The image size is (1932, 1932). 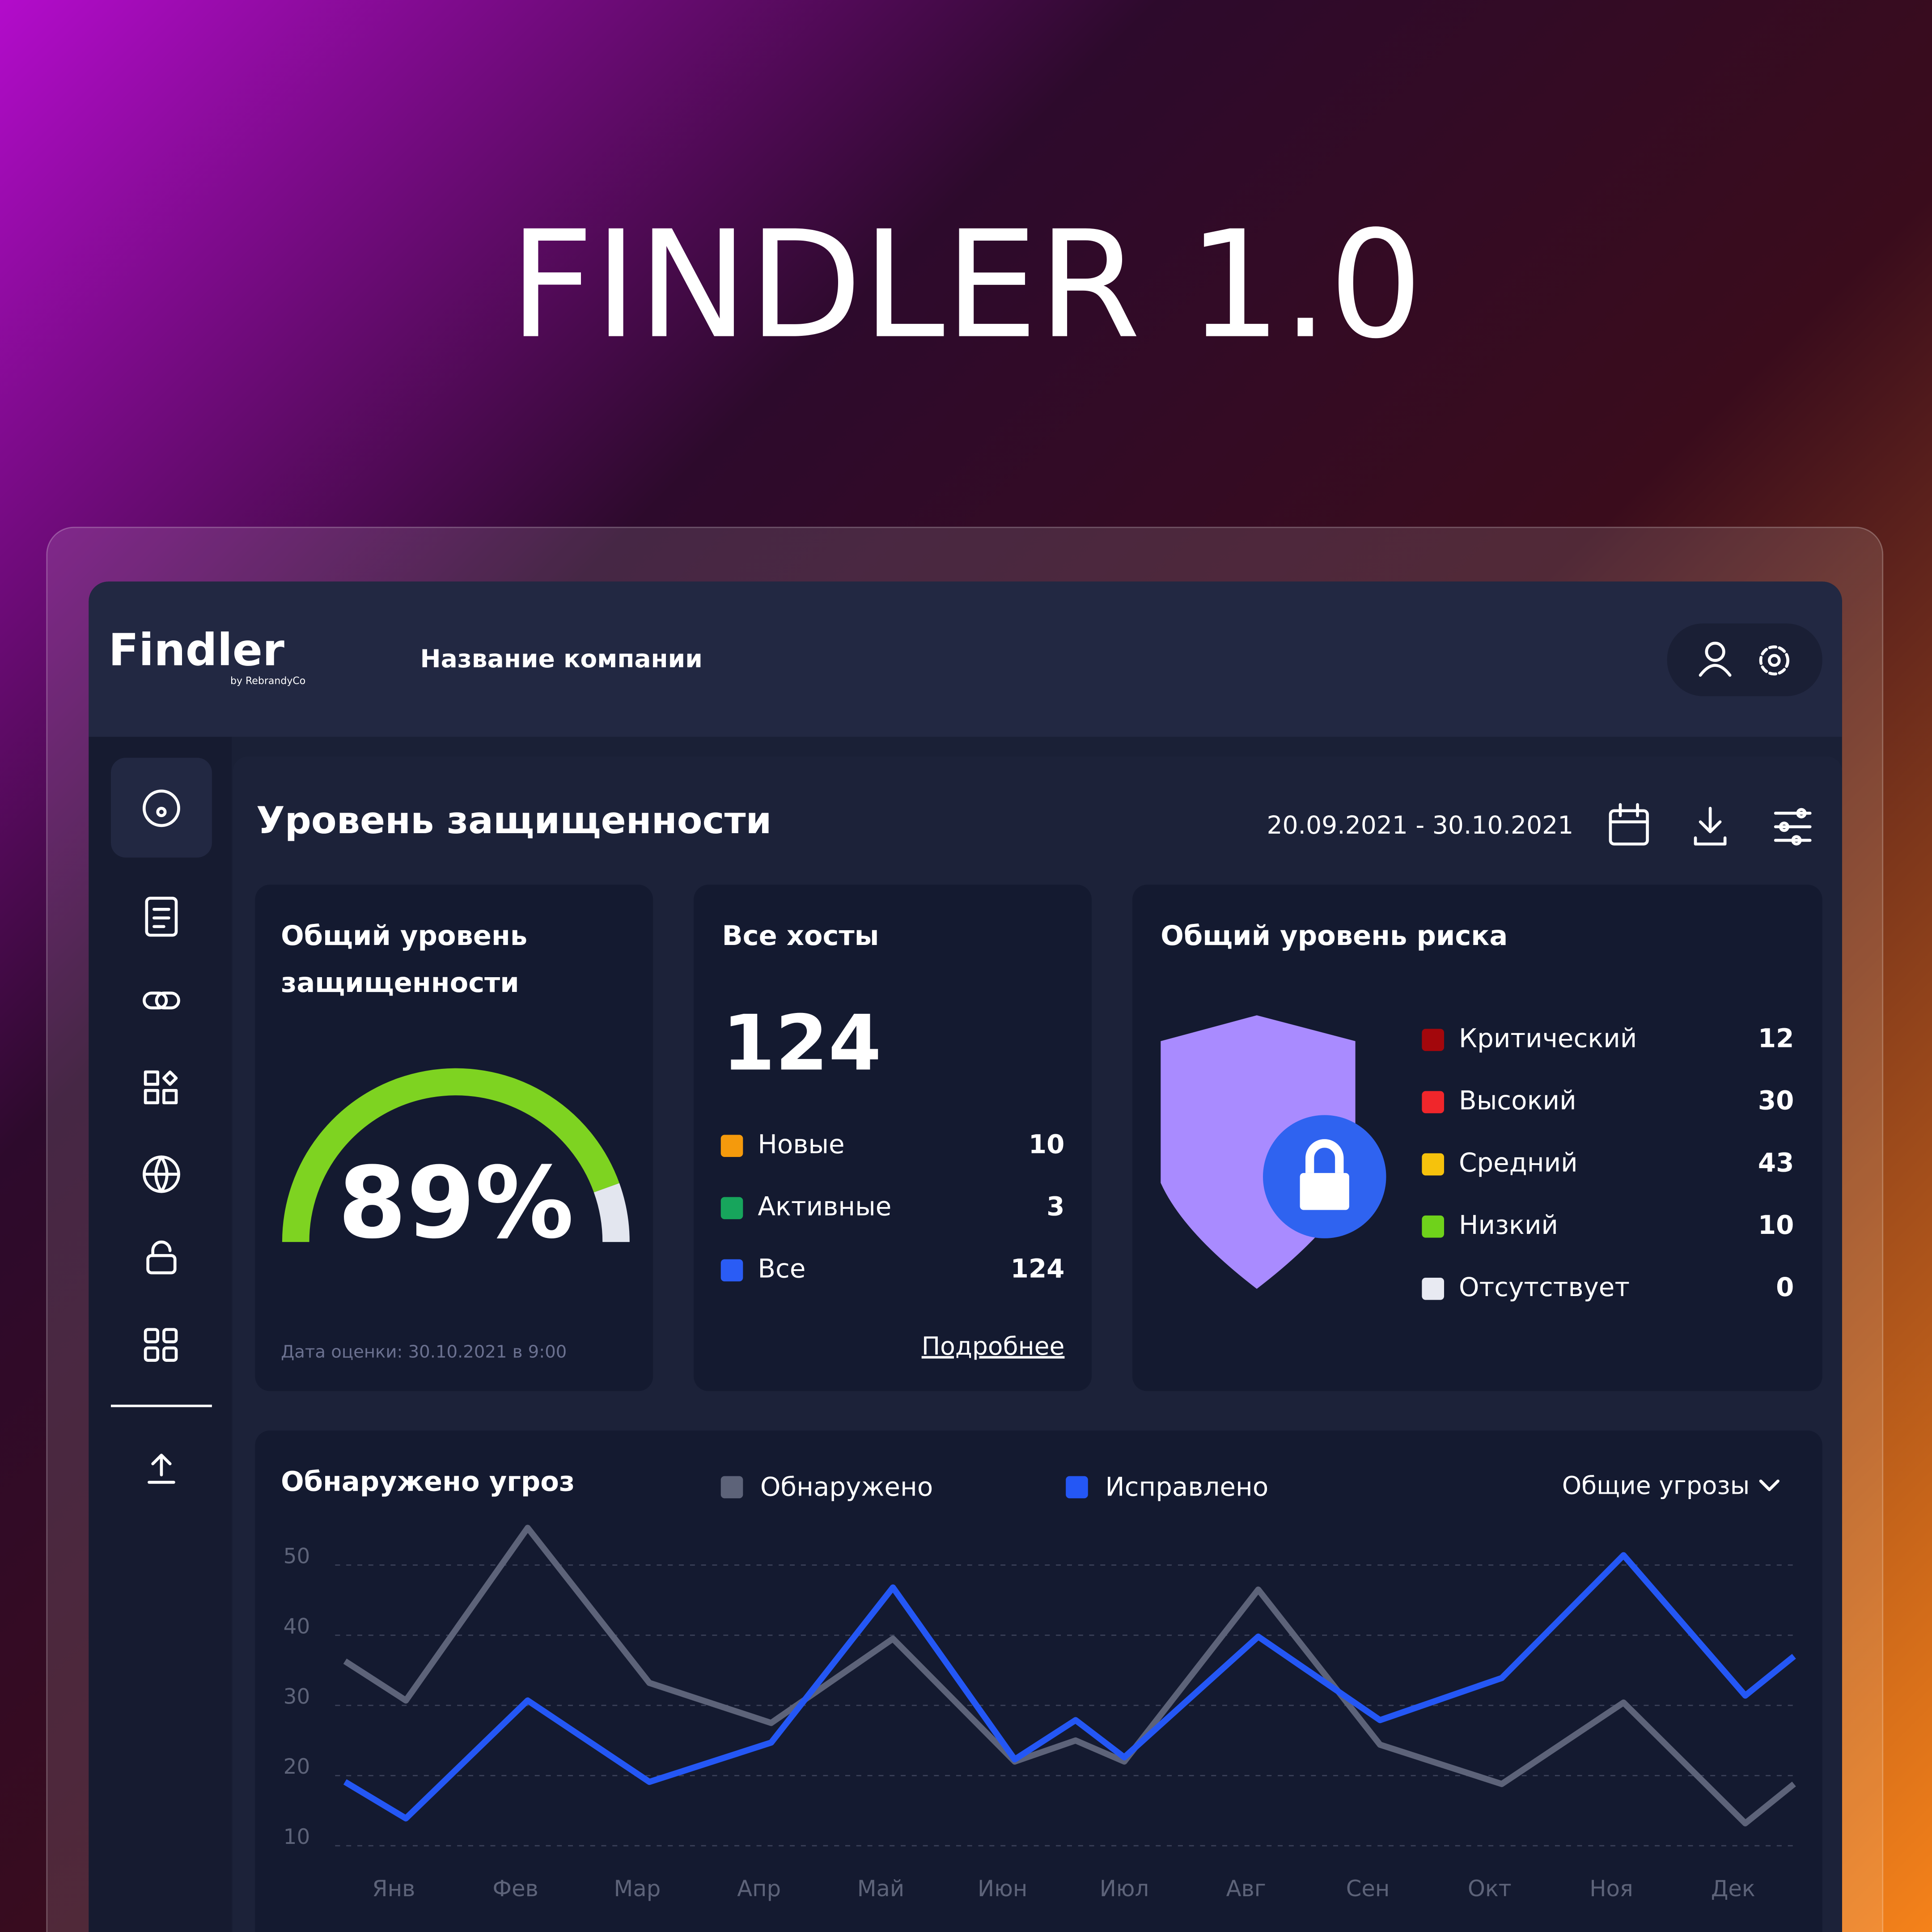 I want to click on globe-icon, so click(x=161, y=1174).